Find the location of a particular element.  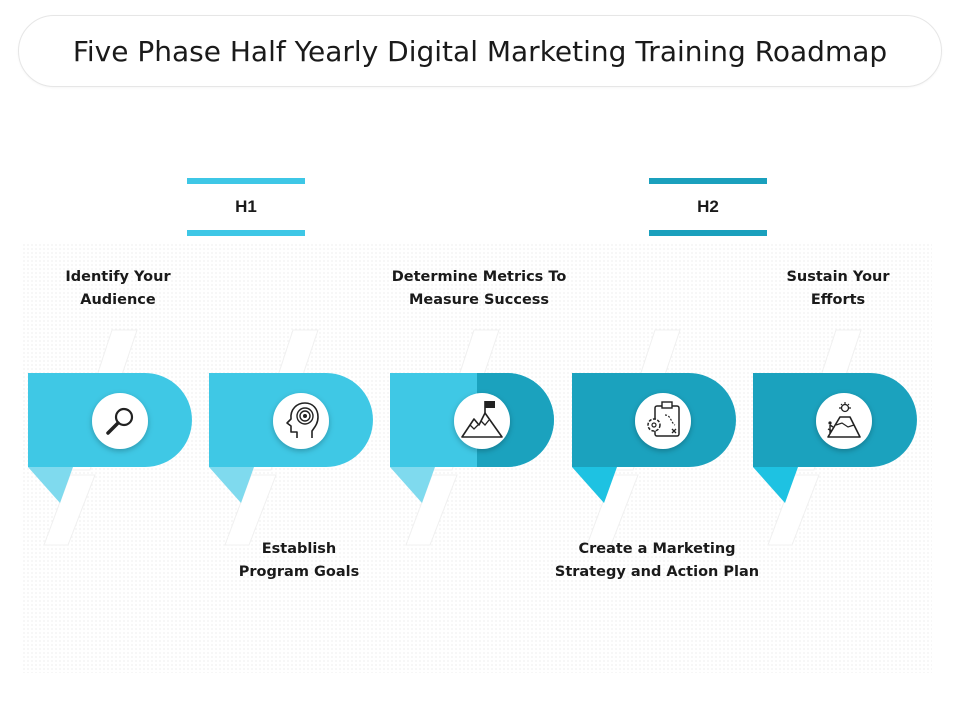

strategy-clipboard-icon is located at coordinates (663, 421).